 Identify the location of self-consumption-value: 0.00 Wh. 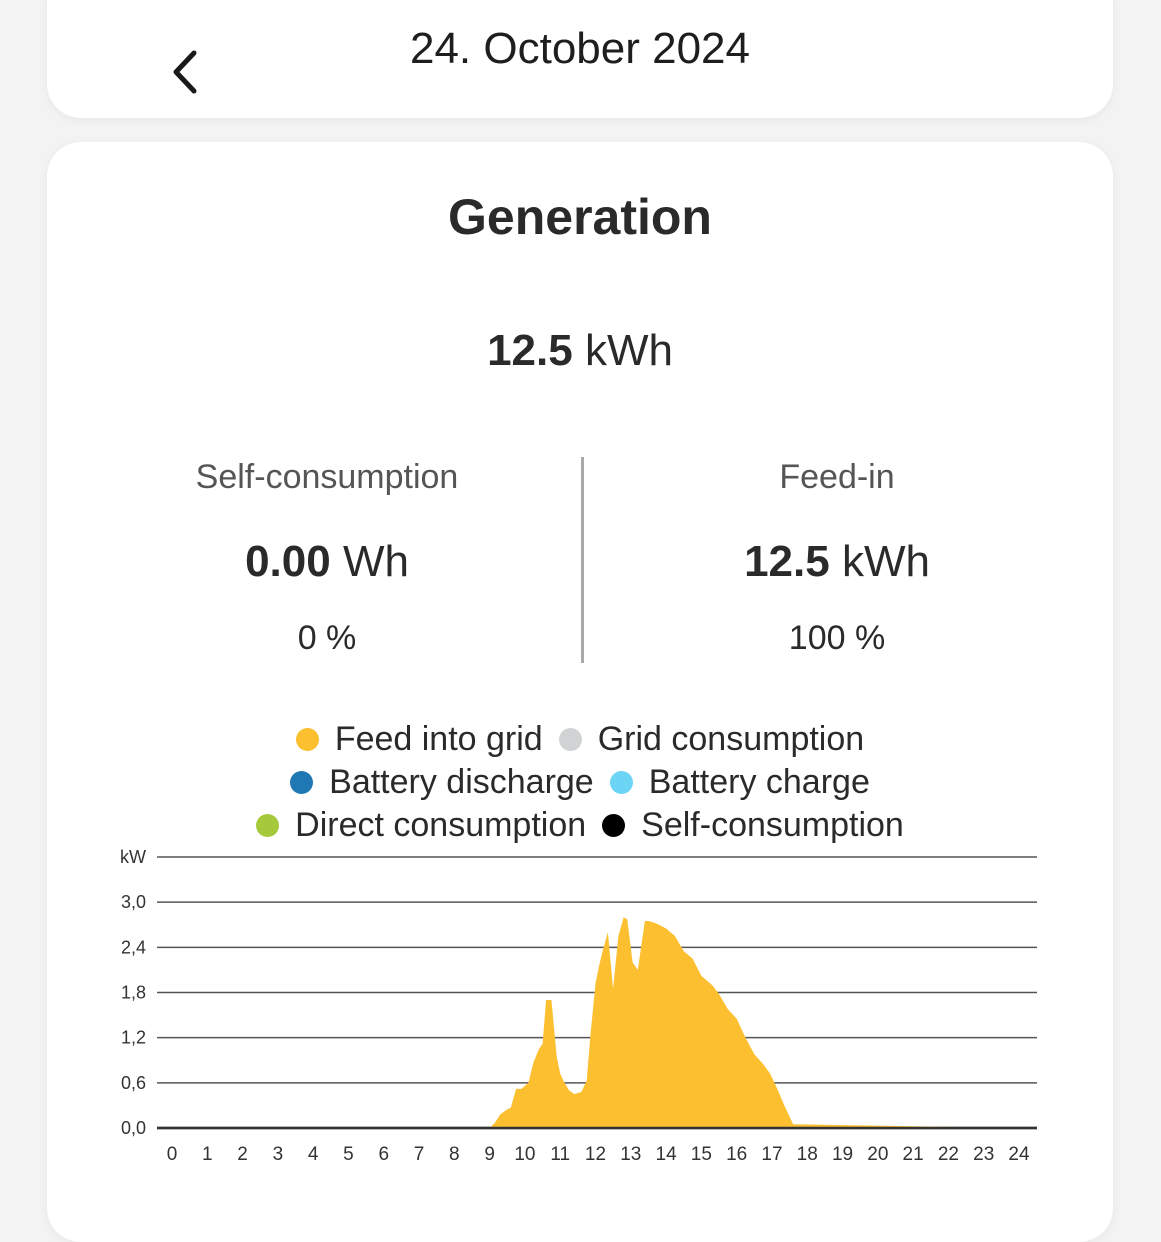
(327, 562).